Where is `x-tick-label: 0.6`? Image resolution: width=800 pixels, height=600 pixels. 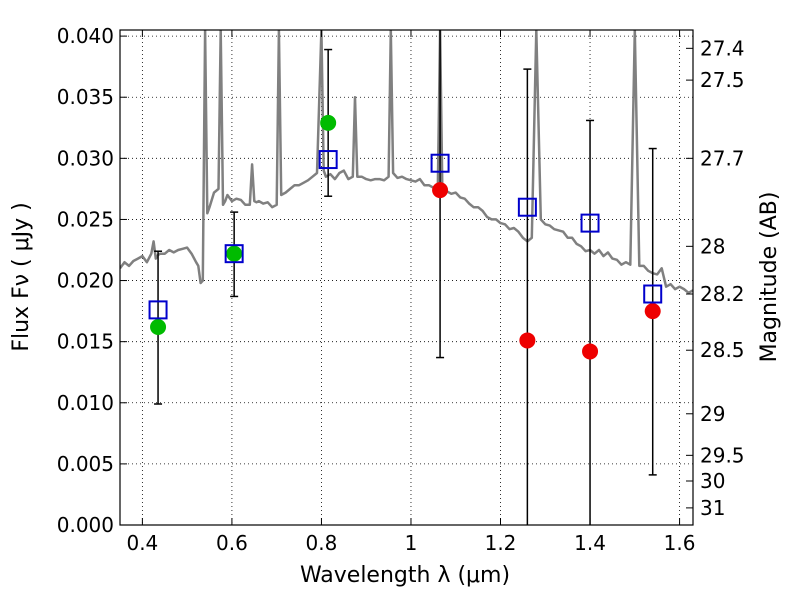 x-tick-label: 0.6 is located at coordinates (232, 543).